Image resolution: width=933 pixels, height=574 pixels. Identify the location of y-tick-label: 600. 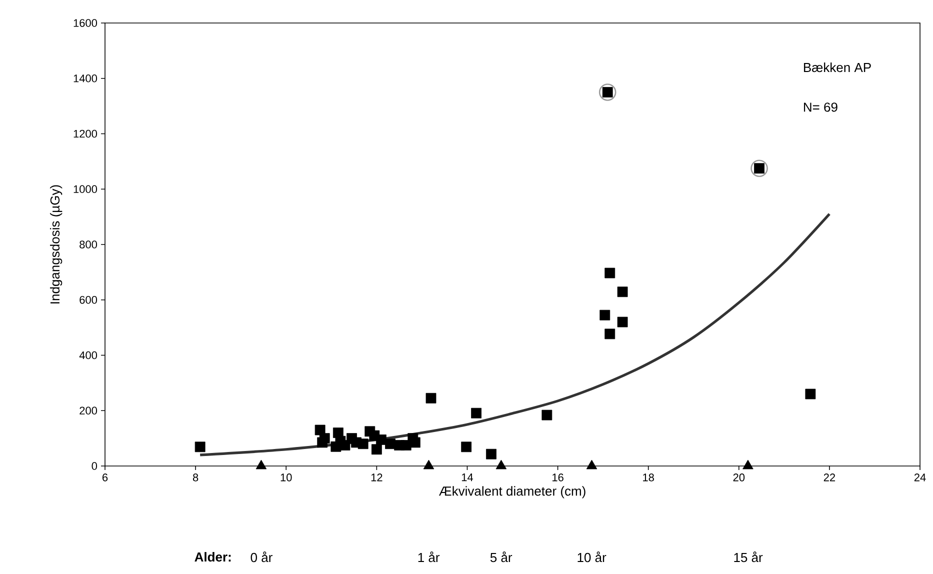
(89, 300).